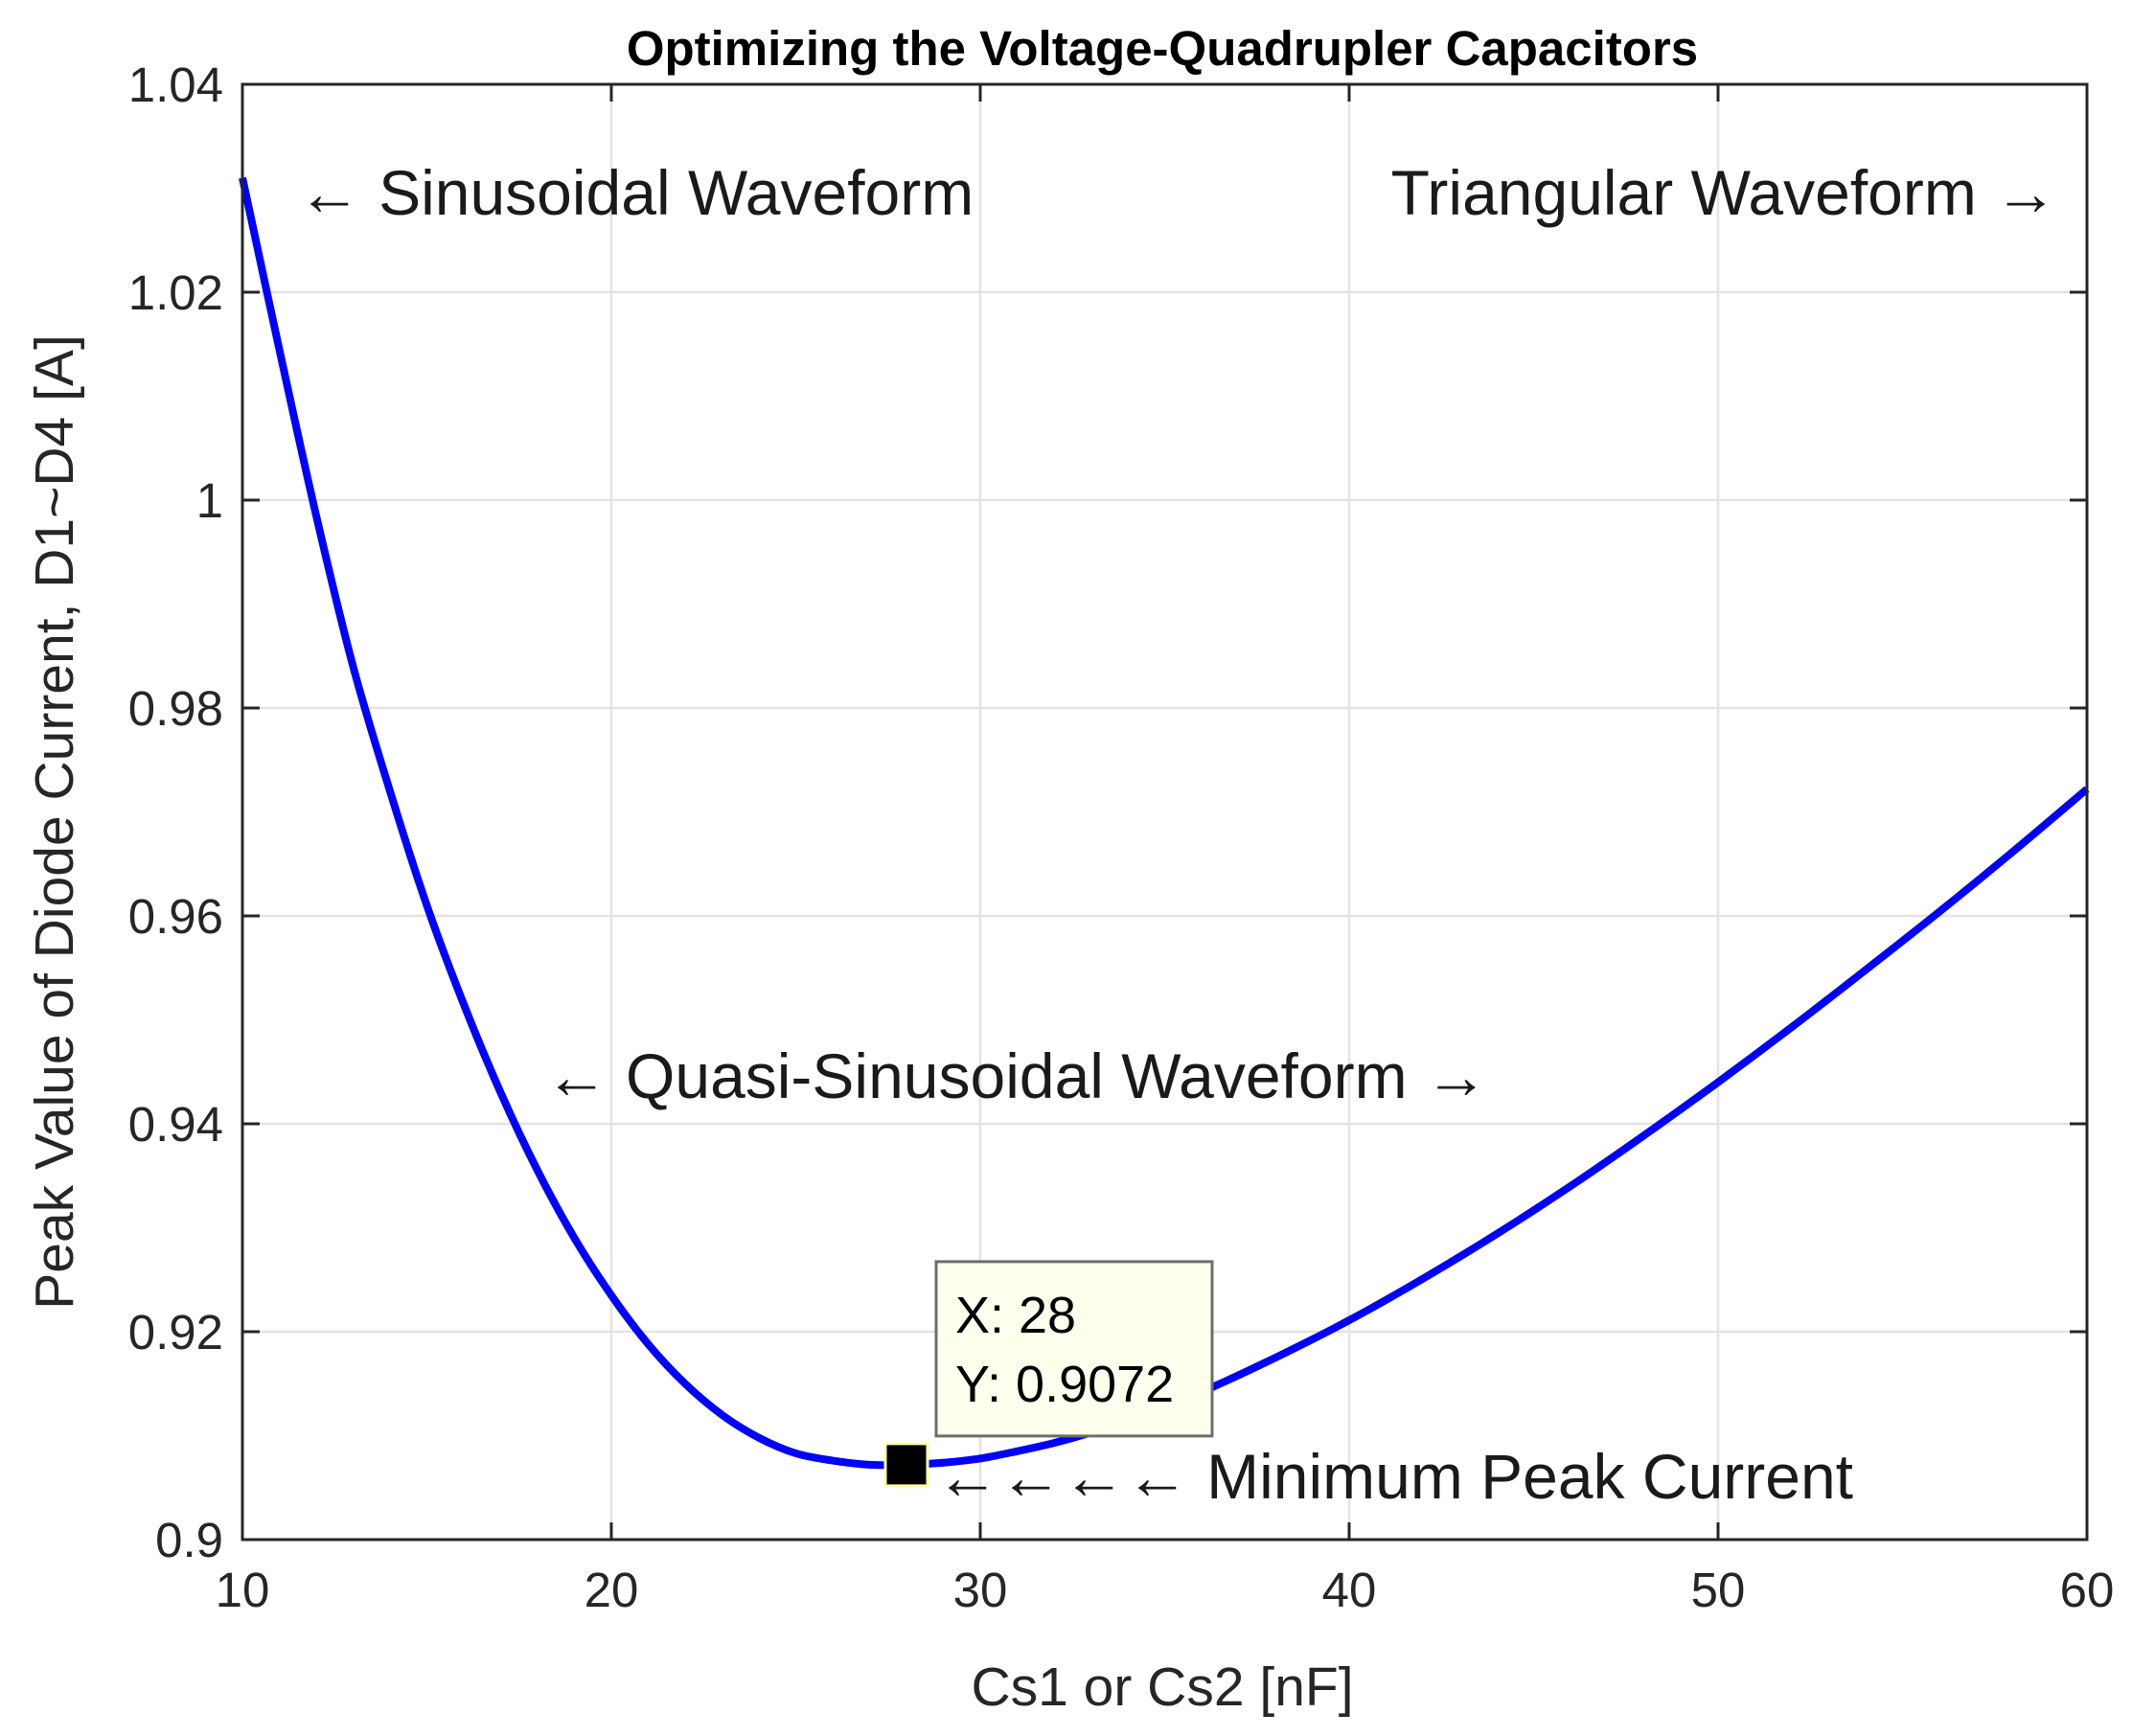 This screenshot has height=1736, width=2132. I want to click on x-axis-label: Cs1 or Cs2 [nF], so click(1162, 1687).